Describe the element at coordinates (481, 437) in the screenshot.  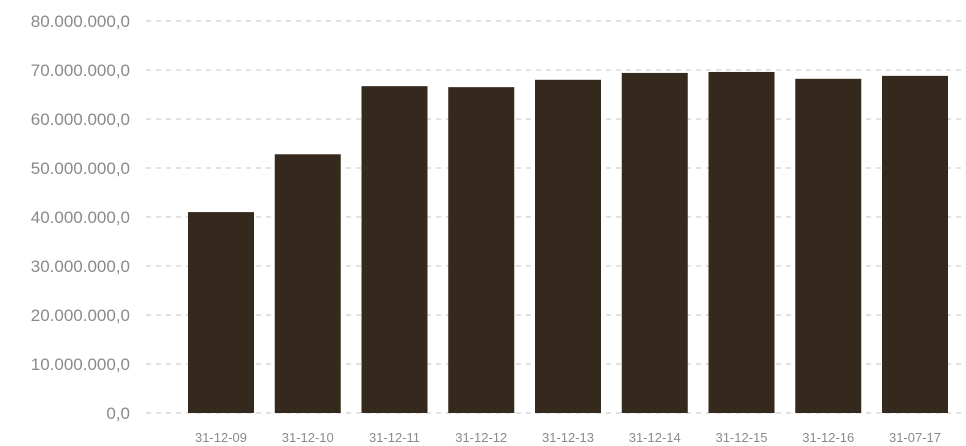
I see `x-tick-label: 31-12-12` at that location.